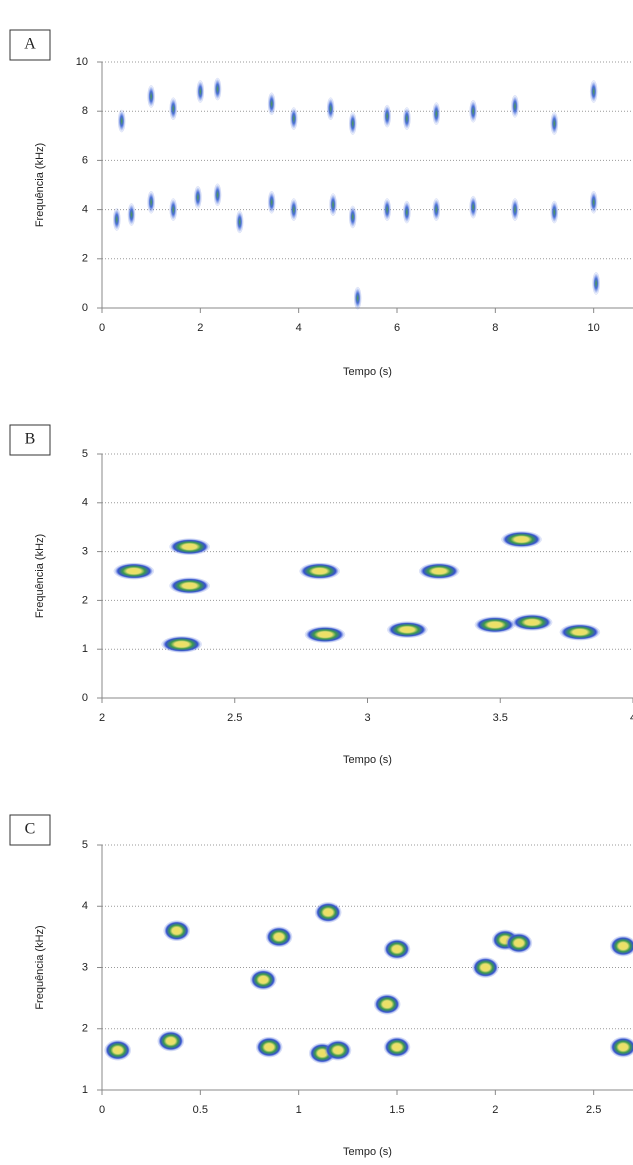 This screenshot has width=633, height=1165. I want to click on x-tick-label: 10, so click(594, 328).